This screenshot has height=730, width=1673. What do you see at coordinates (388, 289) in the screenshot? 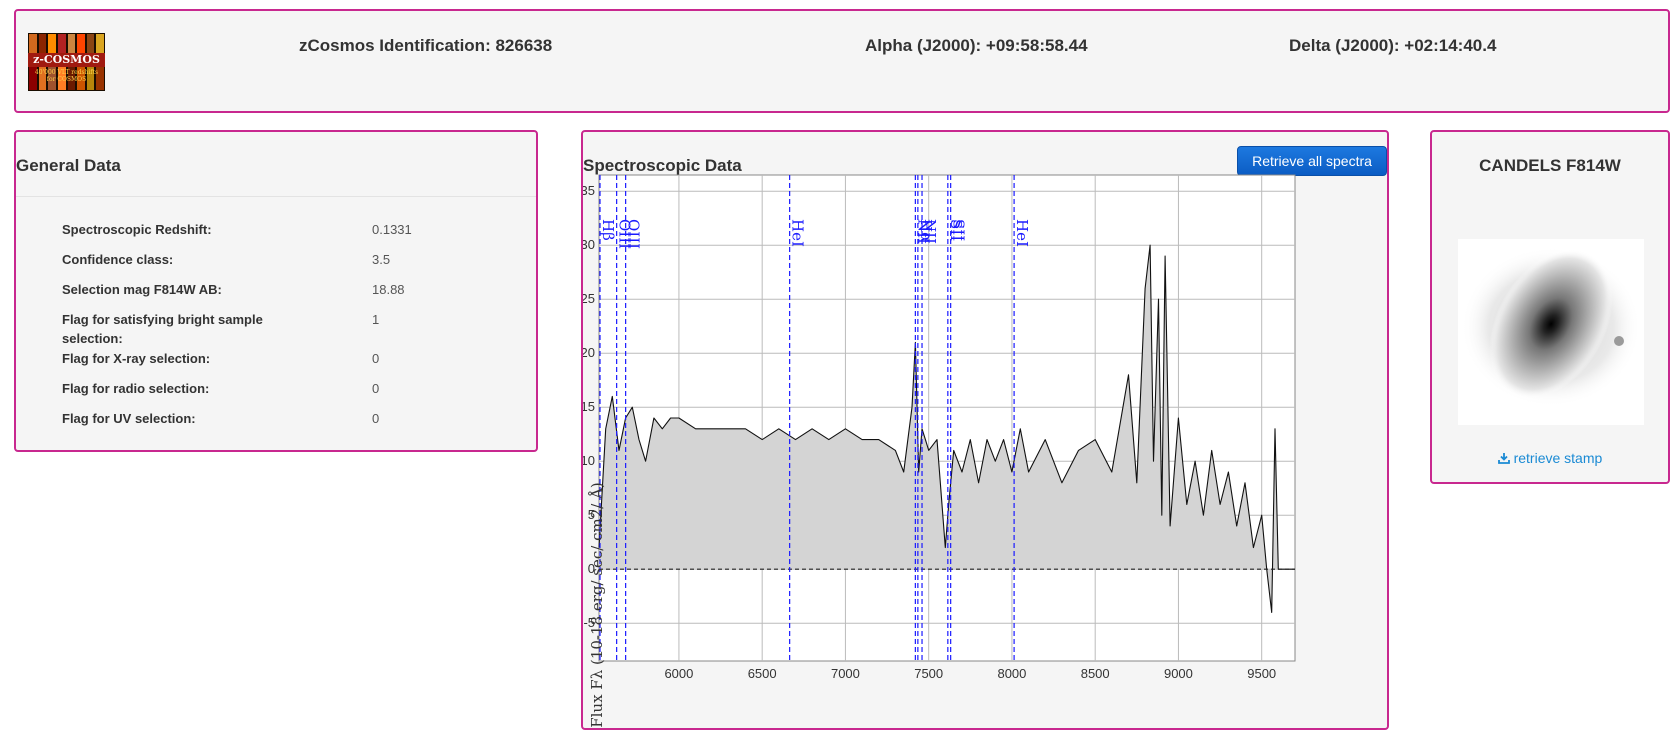
I see `selection-mag-value: 18.88` at bounding box center [388, 289].